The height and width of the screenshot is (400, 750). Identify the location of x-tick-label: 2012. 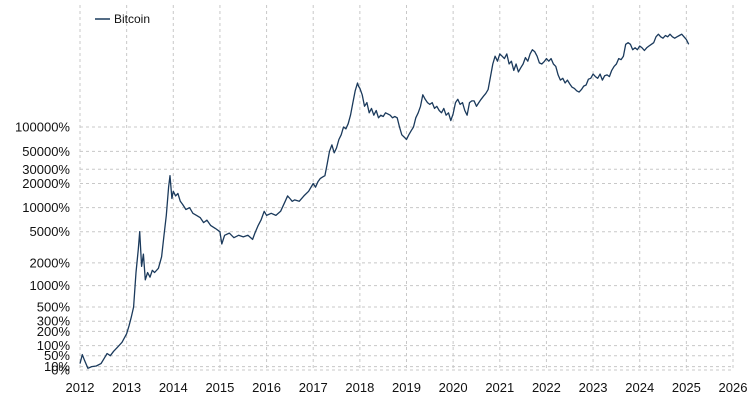
(80, 387).